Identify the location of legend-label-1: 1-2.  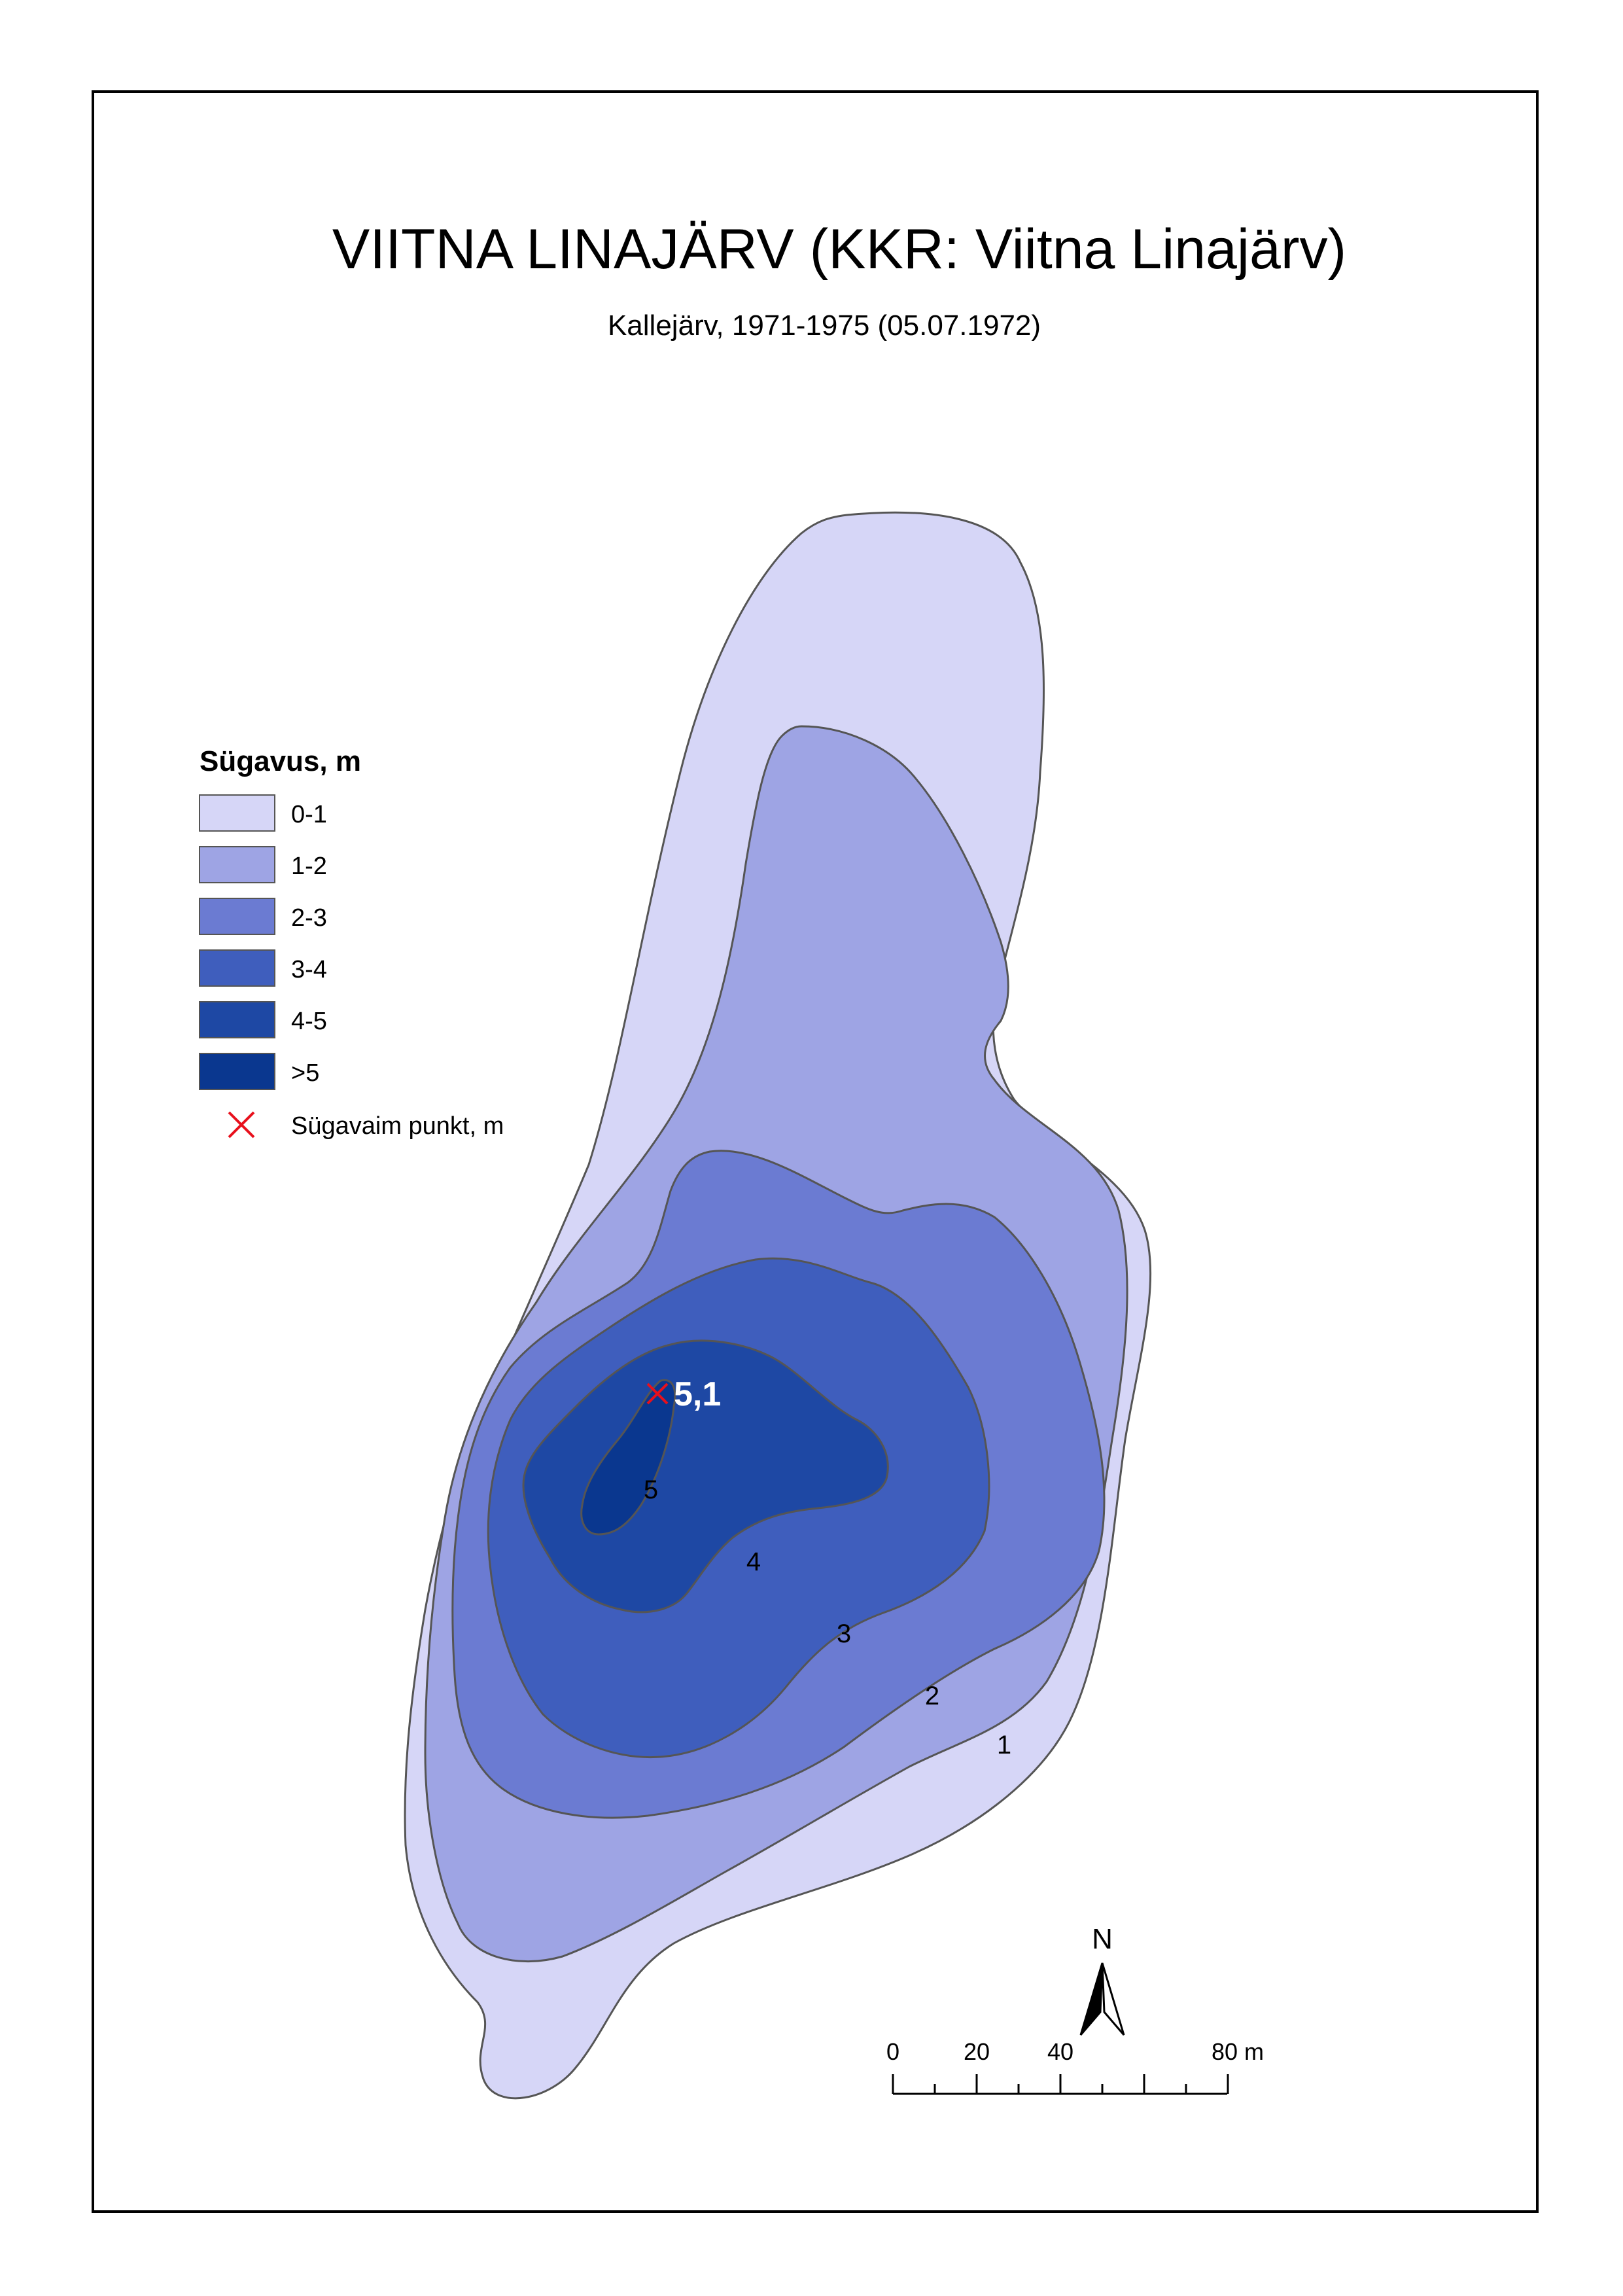
(309, 866).